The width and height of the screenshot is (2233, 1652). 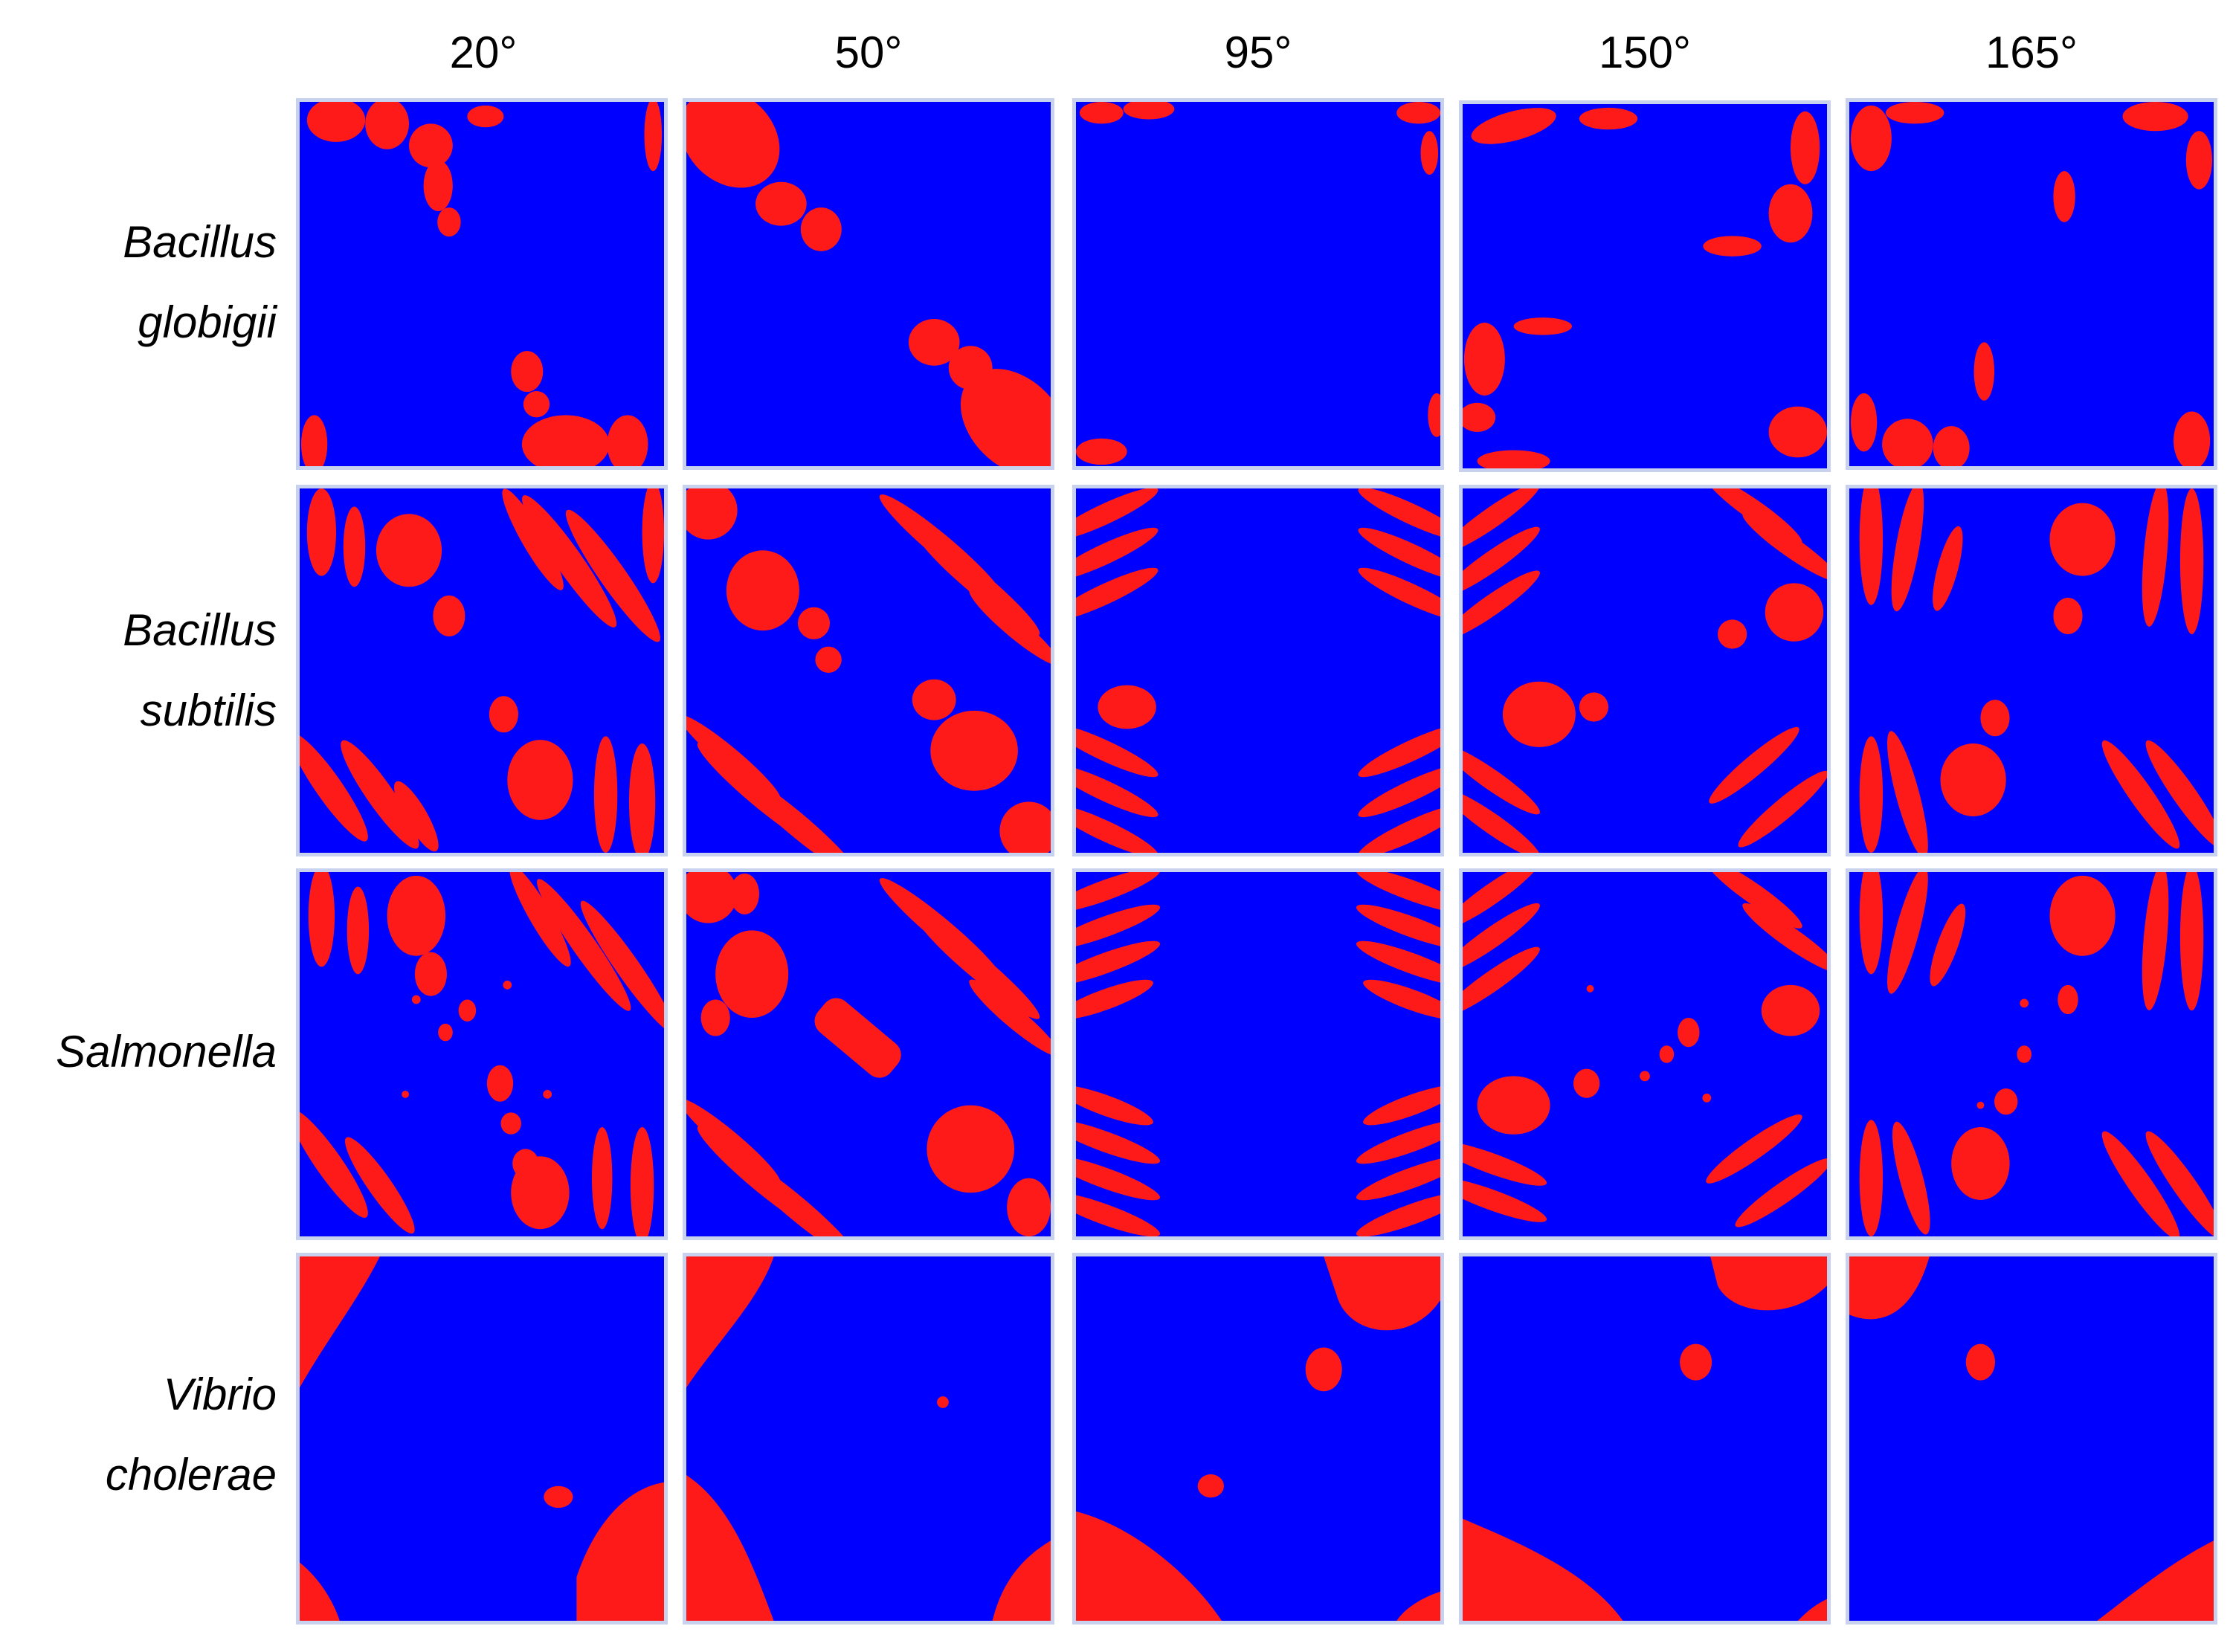 I want to click on column-header-20: 20°, so click(x=484, y=52).